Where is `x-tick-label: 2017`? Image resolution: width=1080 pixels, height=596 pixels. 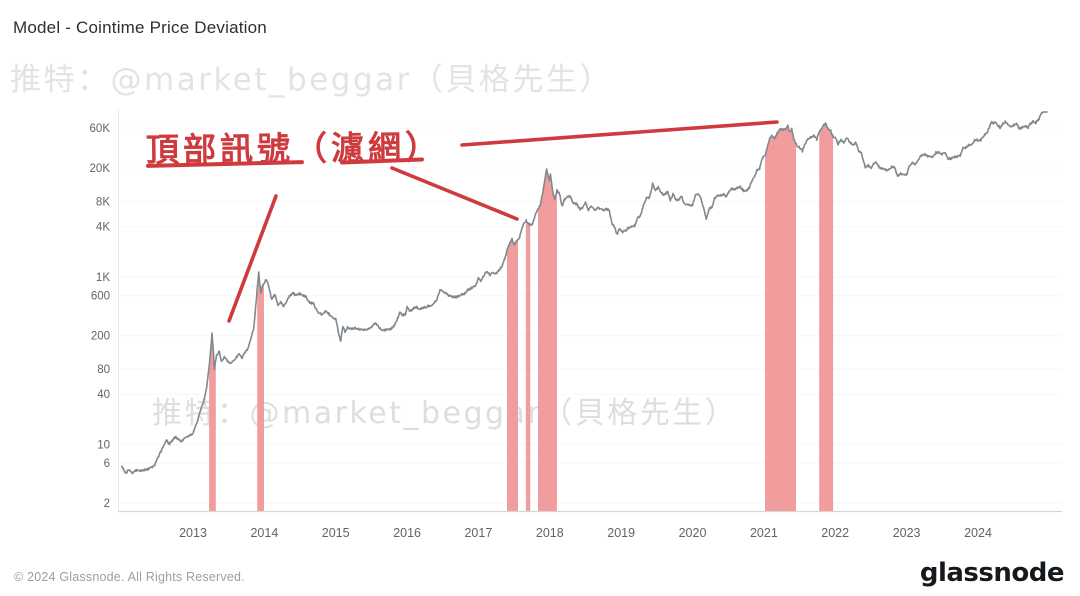 x-tick-label: 2017 is located at coordinates (478, 533).